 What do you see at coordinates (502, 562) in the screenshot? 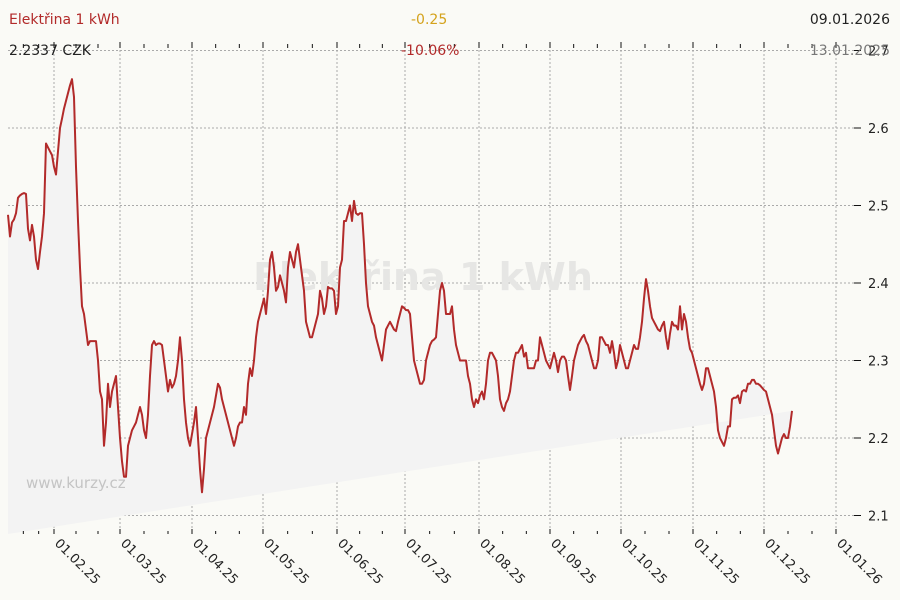
I see `x-tick-label: 01.08.25` at bounding box center [502, 562].